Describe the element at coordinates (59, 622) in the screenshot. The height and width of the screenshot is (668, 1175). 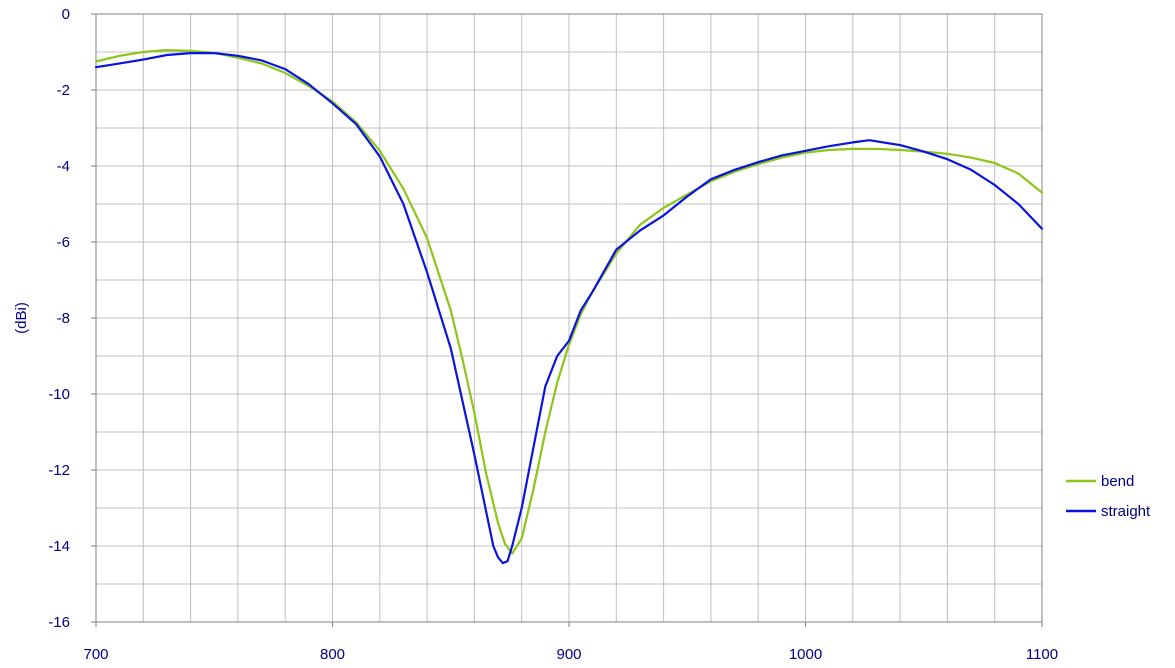
I see `y-tick-label: -16` at that location.